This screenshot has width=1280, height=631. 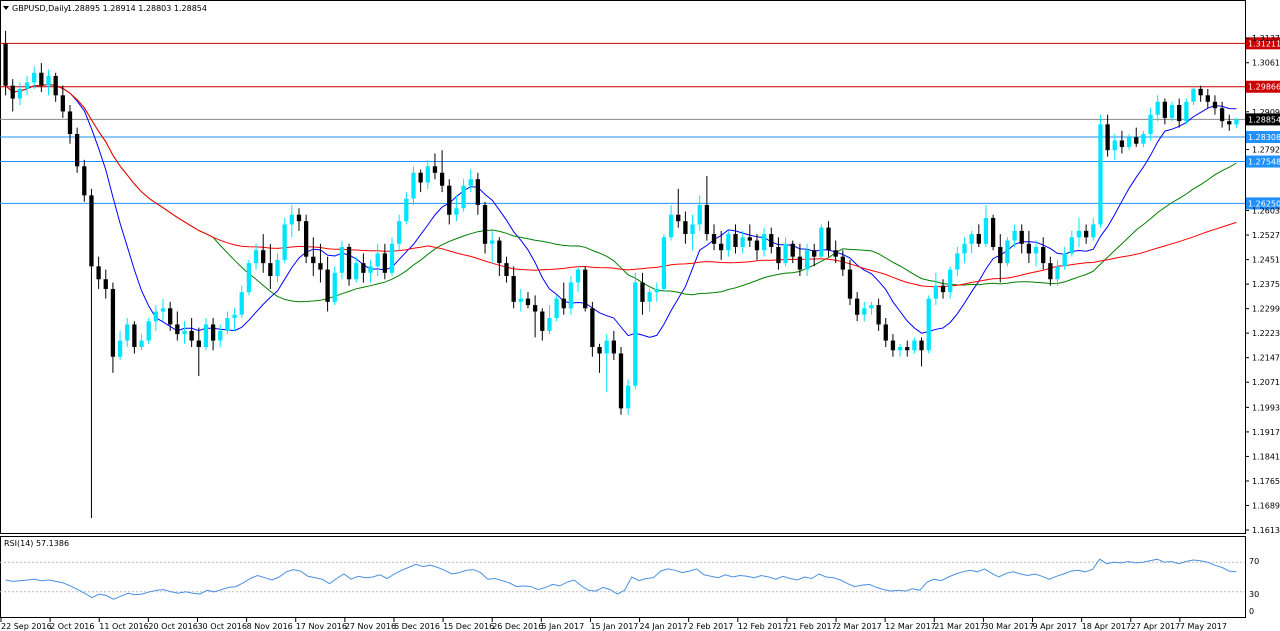 I want to click on rsi-panel-frame, so click(x=623, y=577).